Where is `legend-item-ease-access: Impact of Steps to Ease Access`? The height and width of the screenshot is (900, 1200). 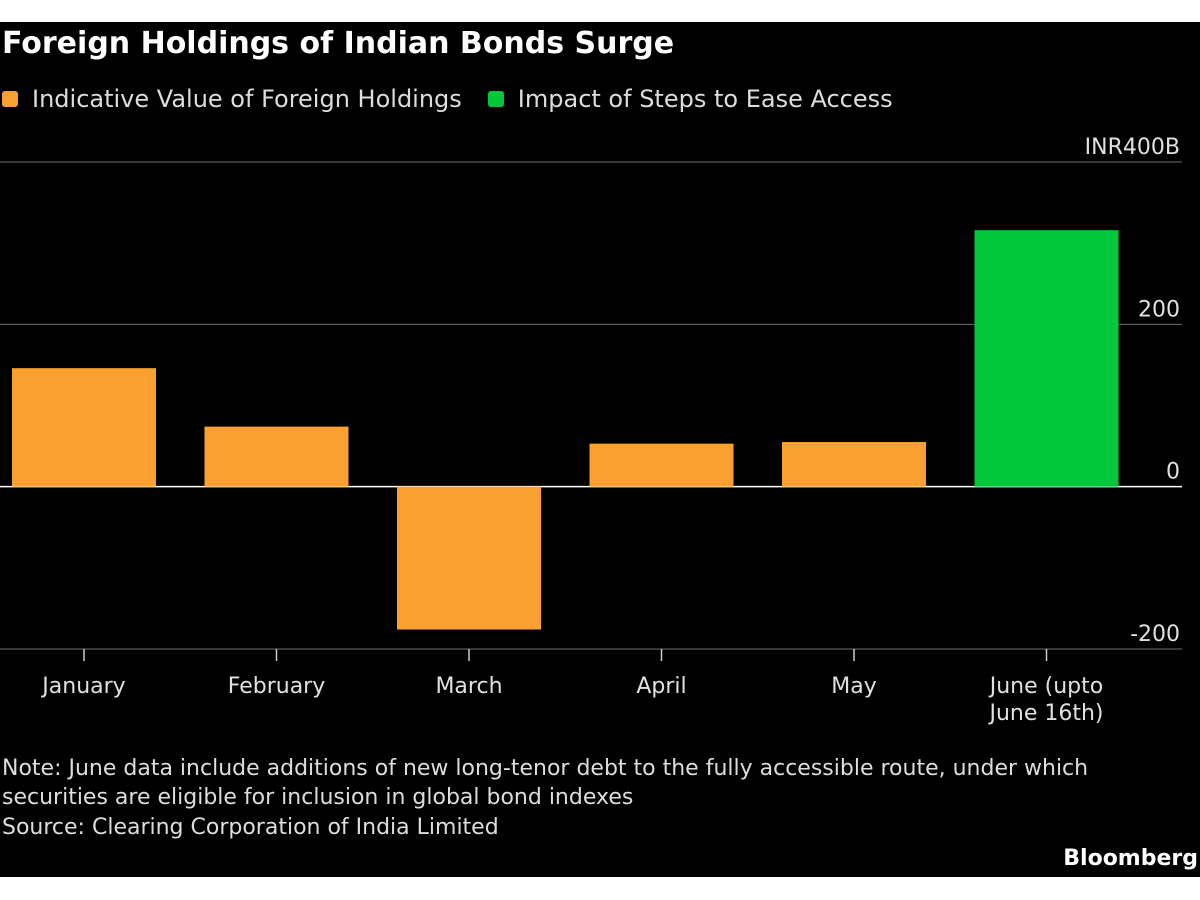
legend-item-ease-access: Impact of Steps to Ease Access is located at coordinates (690, 99).